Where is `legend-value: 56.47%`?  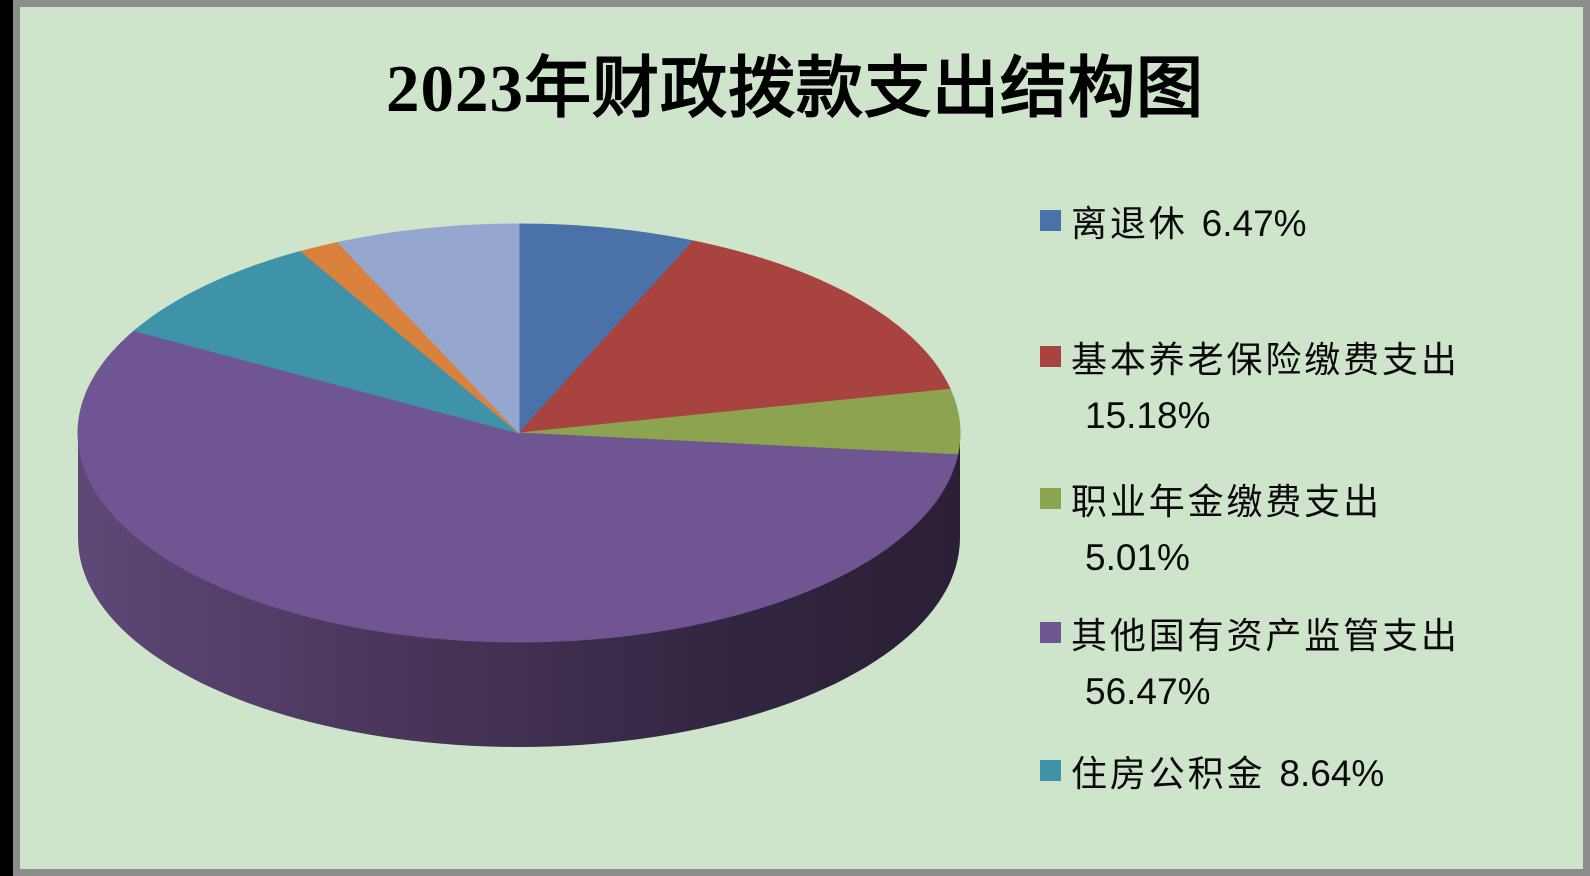
legend-value: 56.47% is located at coordinates (1148, 691).